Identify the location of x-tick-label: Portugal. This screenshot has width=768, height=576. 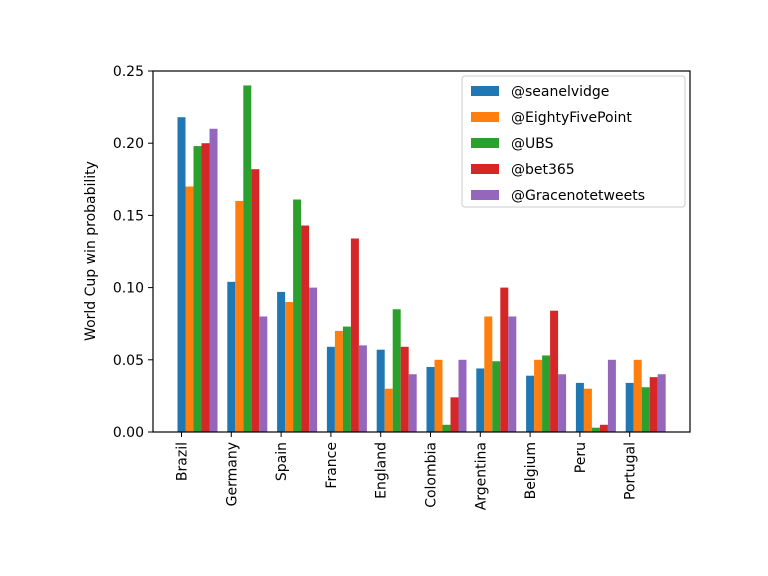
(631, 471).